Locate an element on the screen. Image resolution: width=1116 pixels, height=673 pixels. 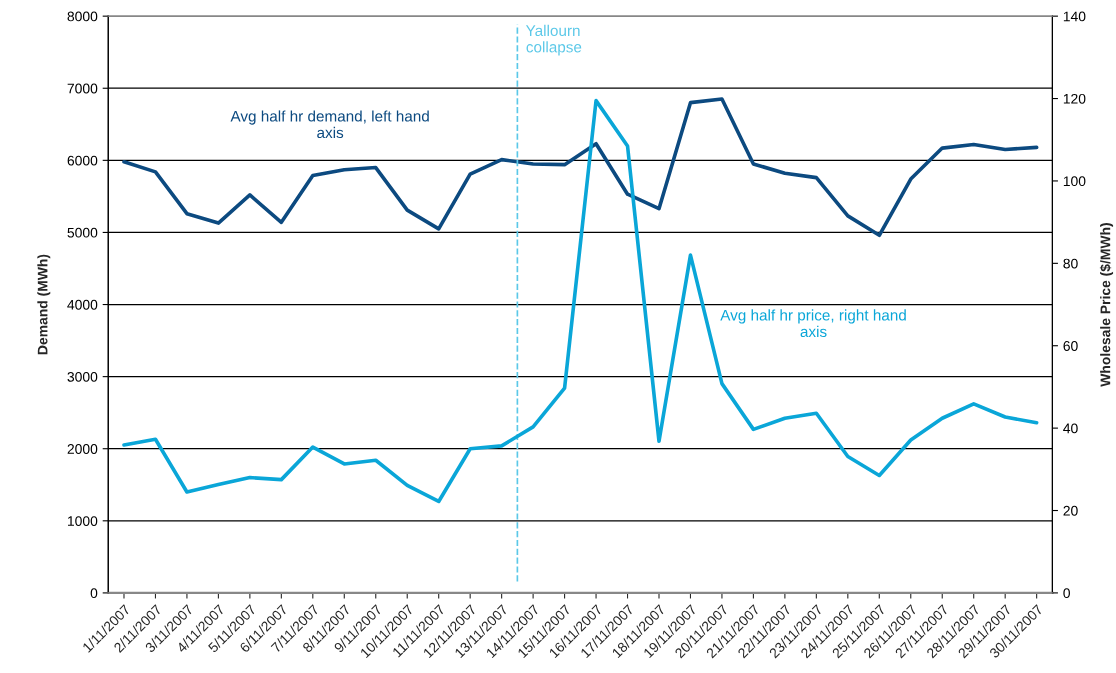
y-tick-label: 4000 is located at coordinates (82, 304).